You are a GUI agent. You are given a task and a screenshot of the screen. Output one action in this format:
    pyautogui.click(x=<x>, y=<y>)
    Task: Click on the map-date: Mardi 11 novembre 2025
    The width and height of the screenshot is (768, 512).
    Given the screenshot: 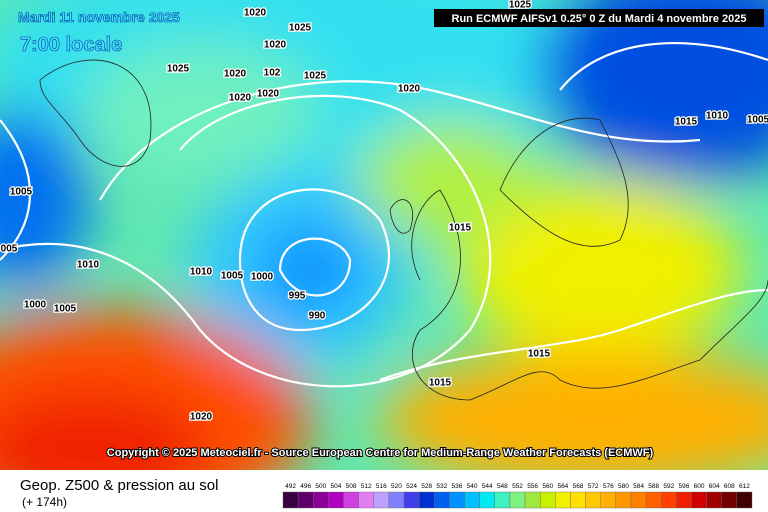 What is the action you would take?
    pyautogui.click(x=99, y=17)
    